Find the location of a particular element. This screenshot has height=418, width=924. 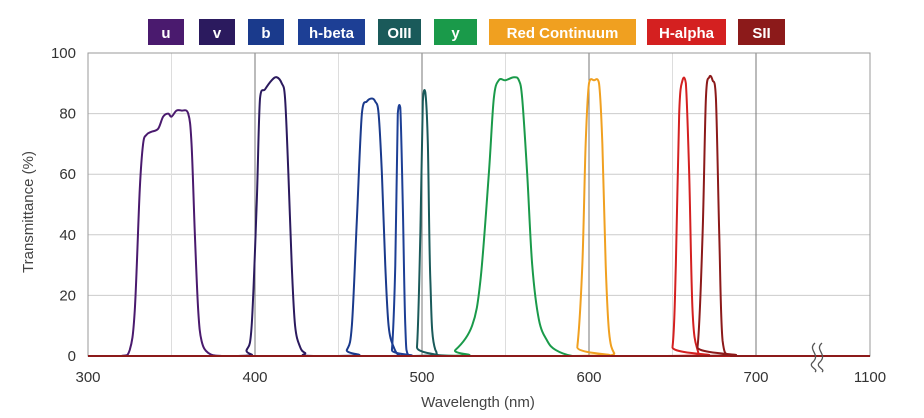

x-tick-label: 500 is located at coordinates (421, 377).